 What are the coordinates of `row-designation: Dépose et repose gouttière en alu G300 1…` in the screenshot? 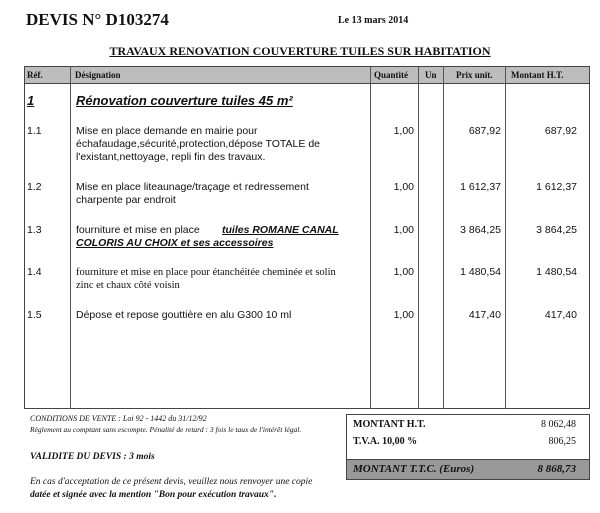 It's located at (184, 315).